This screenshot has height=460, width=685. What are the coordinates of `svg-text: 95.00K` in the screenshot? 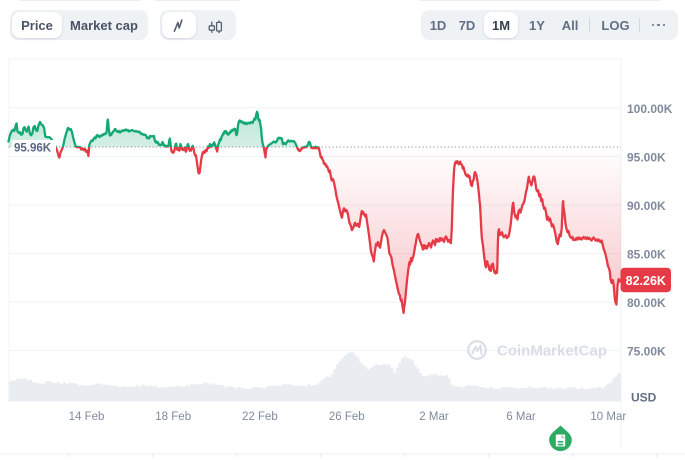 It's located at (646, 157).